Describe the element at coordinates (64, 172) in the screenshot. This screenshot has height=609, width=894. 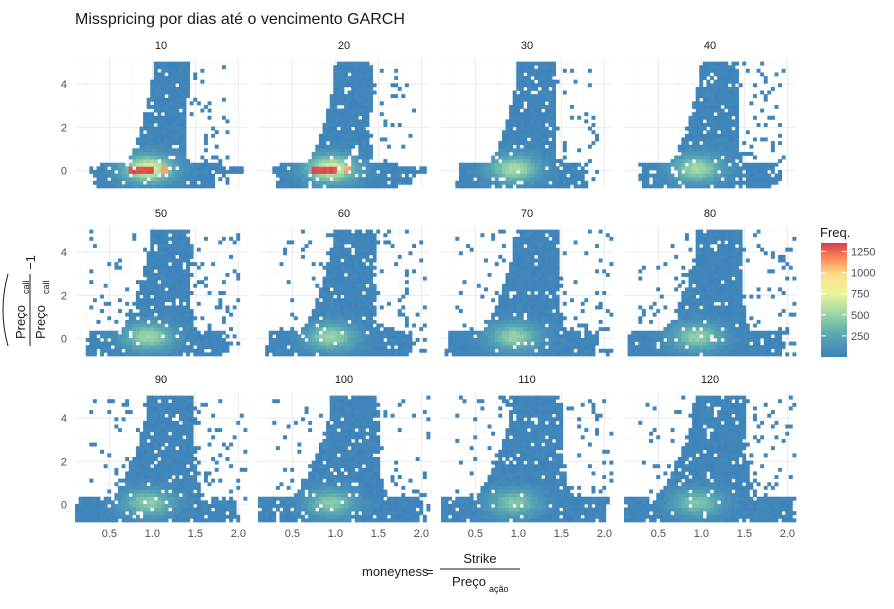
I see `y-tick-label: 0` at that location.